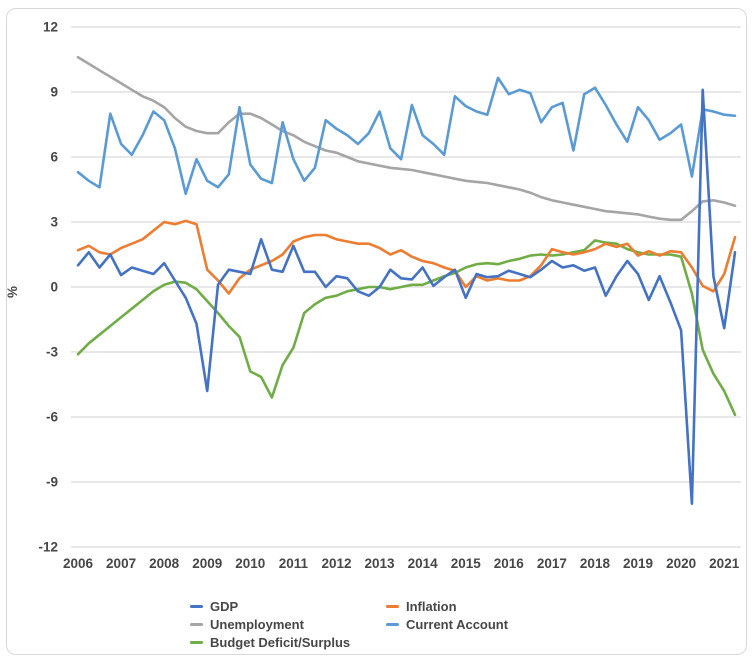  What do you see at coordinates (250, 563) in the screenshot?
I see `x-tick-label: 2010` at bounding box center [250, 563].